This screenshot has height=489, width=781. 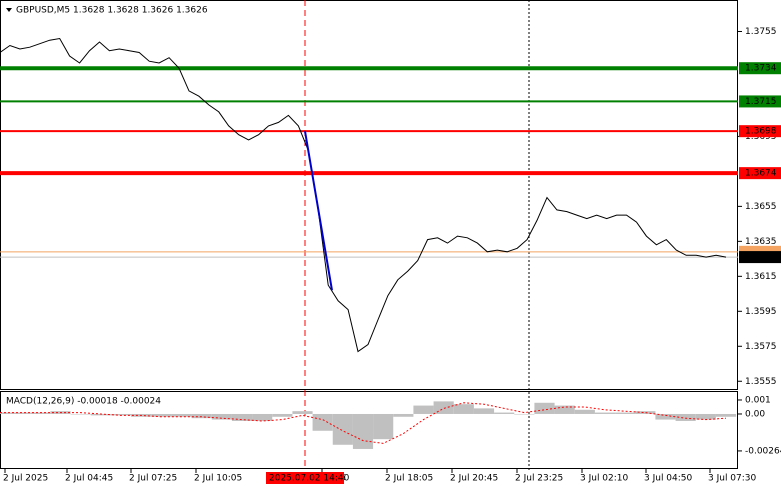 I want to click on x-tick-label: 3 Jul 02:10, so click(x=604, y=479).